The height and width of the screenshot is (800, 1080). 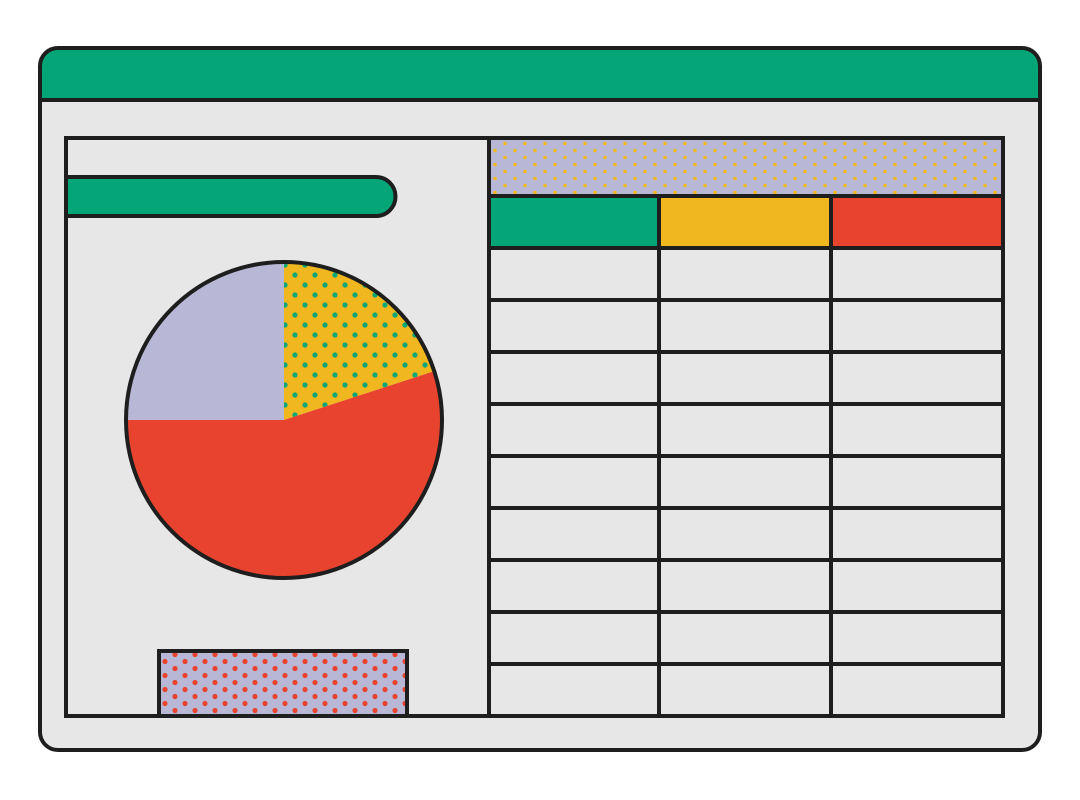 I want to click on chart-legend-block, so click(x=283, y=683).